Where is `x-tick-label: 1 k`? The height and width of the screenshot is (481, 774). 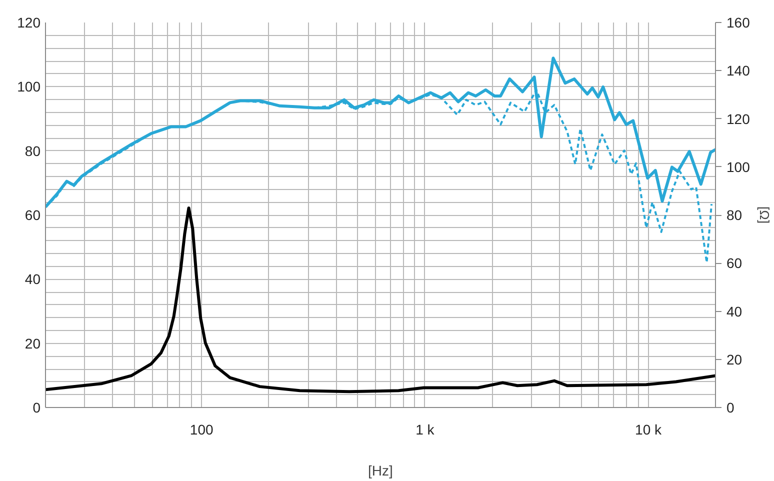 x-tick-label: 1 k is located at coordinates (426, 430).